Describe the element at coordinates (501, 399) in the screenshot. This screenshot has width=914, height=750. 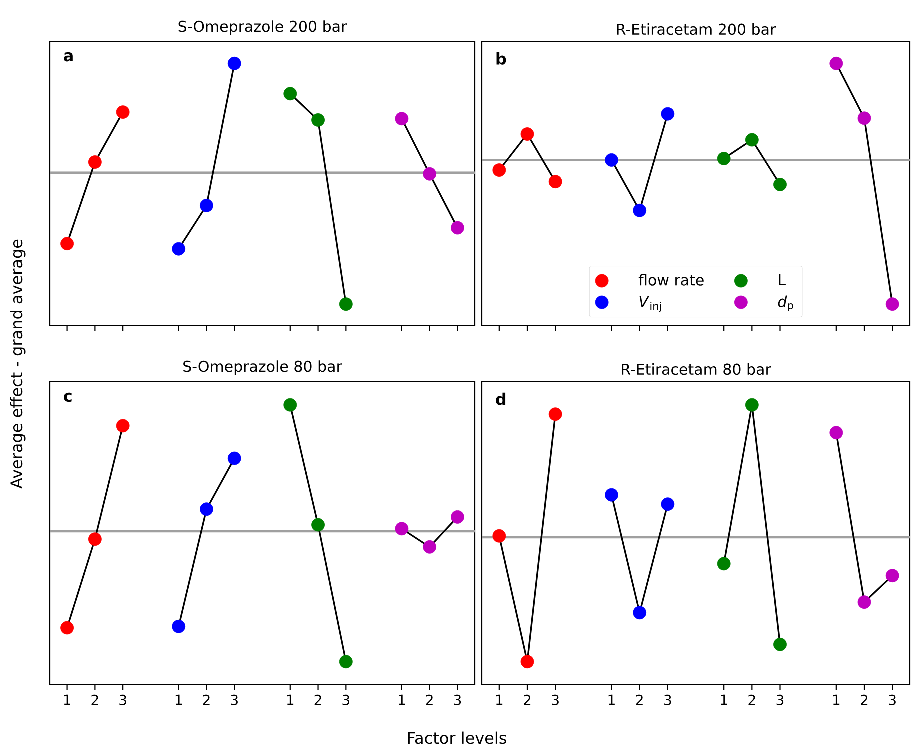
I see `annotation: d` at that location.